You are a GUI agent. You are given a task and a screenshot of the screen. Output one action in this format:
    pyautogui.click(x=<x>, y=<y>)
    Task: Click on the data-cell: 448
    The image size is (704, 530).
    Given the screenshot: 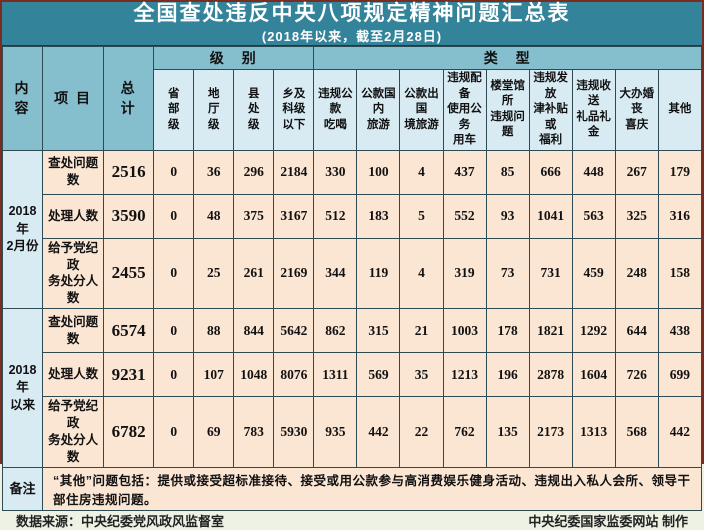 What is the action you would take?
    pyautogui.click(x=593, y=172)
    